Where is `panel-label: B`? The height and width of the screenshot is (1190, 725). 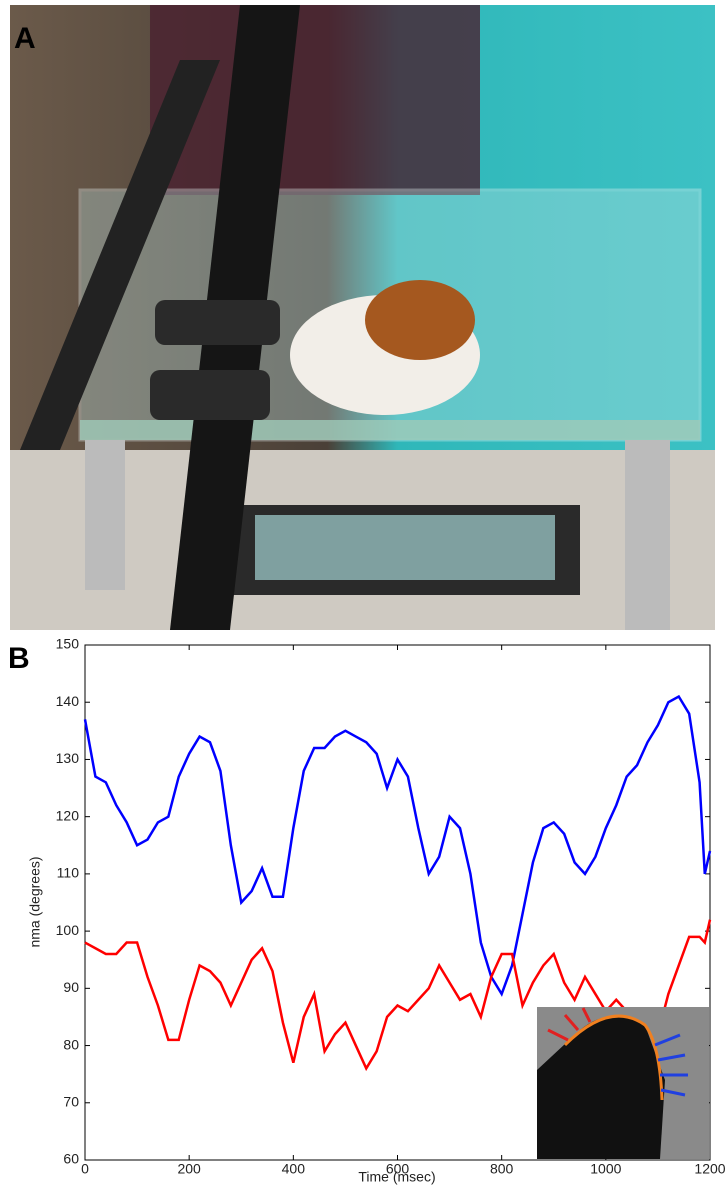 panel-label: B is located at coordinates (19, 658).